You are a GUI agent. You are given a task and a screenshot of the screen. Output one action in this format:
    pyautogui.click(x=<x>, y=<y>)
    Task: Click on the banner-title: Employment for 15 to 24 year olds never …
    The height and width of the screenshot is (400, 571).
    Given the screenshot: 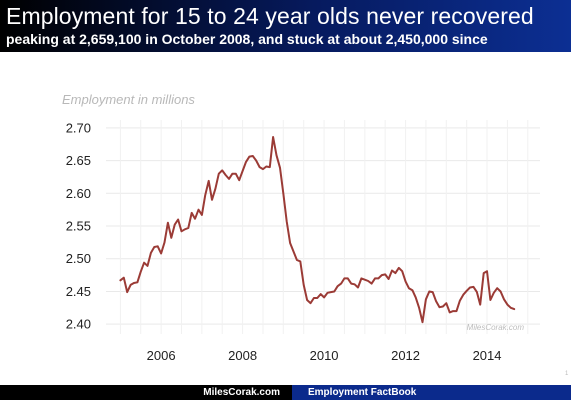 What is the action you would take?
    pyautogui.click(x=270, y=16)
    